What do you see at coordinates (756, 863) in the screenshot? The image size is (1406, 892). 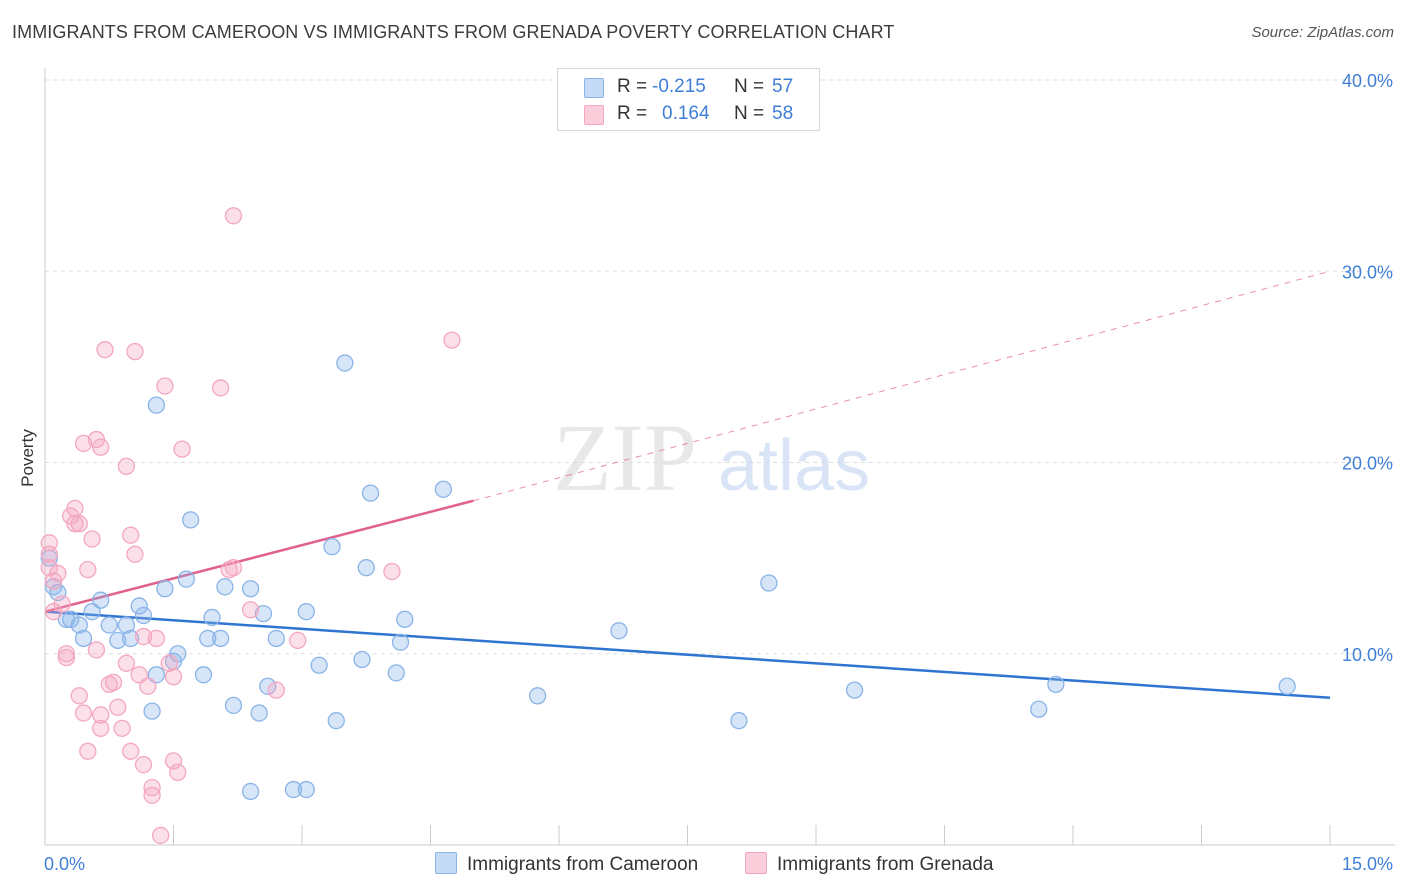 I see `bottom-legend-swatch-grenada` at bounding box center [756, 863].